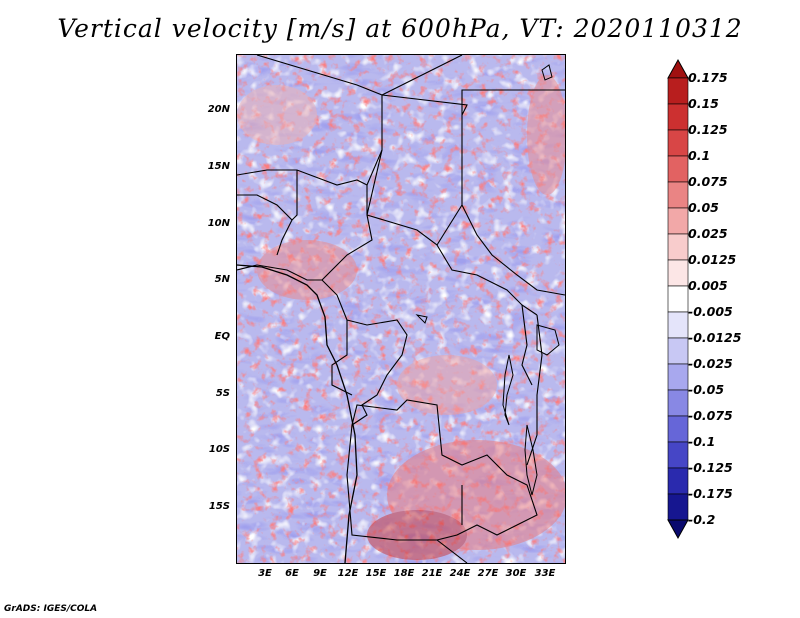 The image size is (800, 618). Describe the element at coordinates (460, 573) in the screenshot. I see `lon-tick-label: 24E` at that location.